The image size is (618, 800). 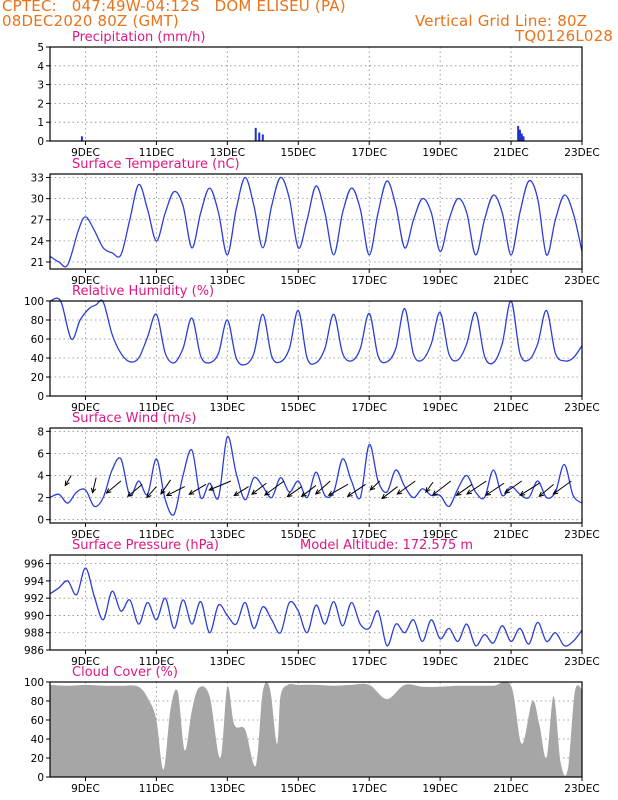 What do you see at coordinates (227, 535) in the screenshot?
I see `wind-xtick-label: 13DEC` at bounding box center [227, 535].